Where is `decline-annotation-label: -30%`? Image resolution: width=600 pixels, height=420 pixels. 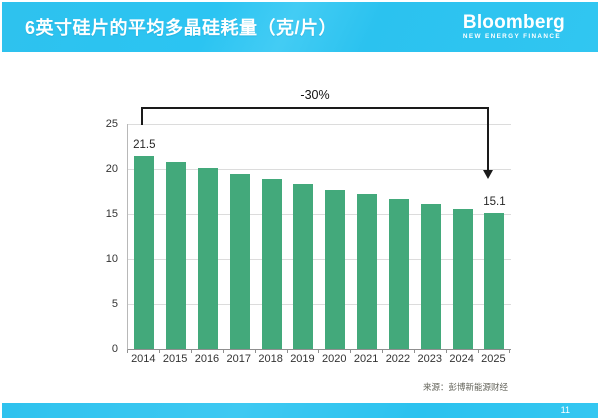 decline-annotation-label: -30% is located at coordinates (315, 95).